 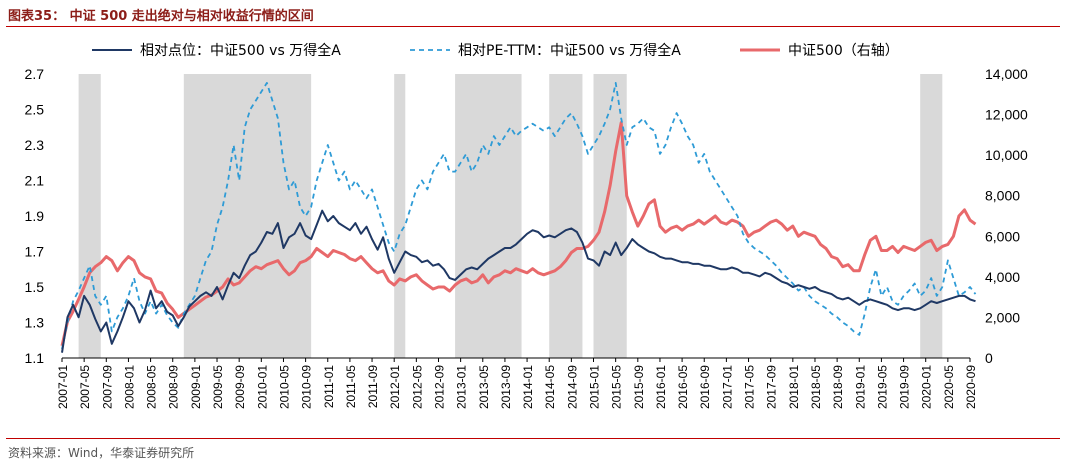 What do you see at coordinates (161, 16) in the screenshot?
I see `chart-title: 图表35： 中证 500 走出绝对与相对收益行情的区间` at bounding box center [161, 16].